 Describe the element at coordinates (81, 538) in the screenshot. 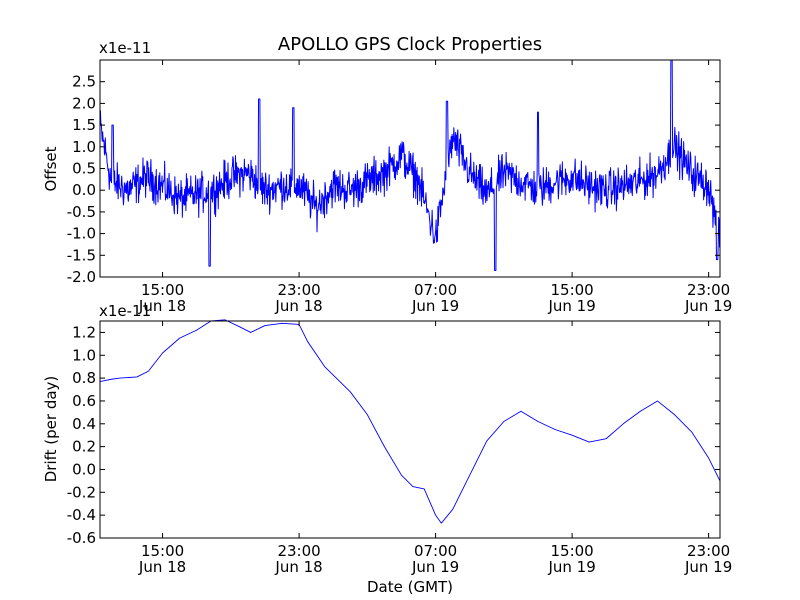

I see `drift-y-tick-label: -0.6` at that location.